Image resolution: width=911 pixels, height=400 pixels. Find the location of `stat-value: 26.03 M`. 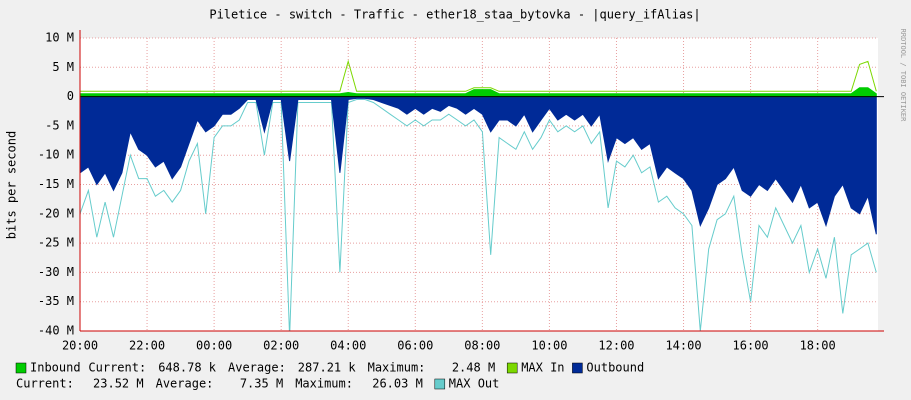

stat-value: 26.03 M is located at coordinates (397, 384).